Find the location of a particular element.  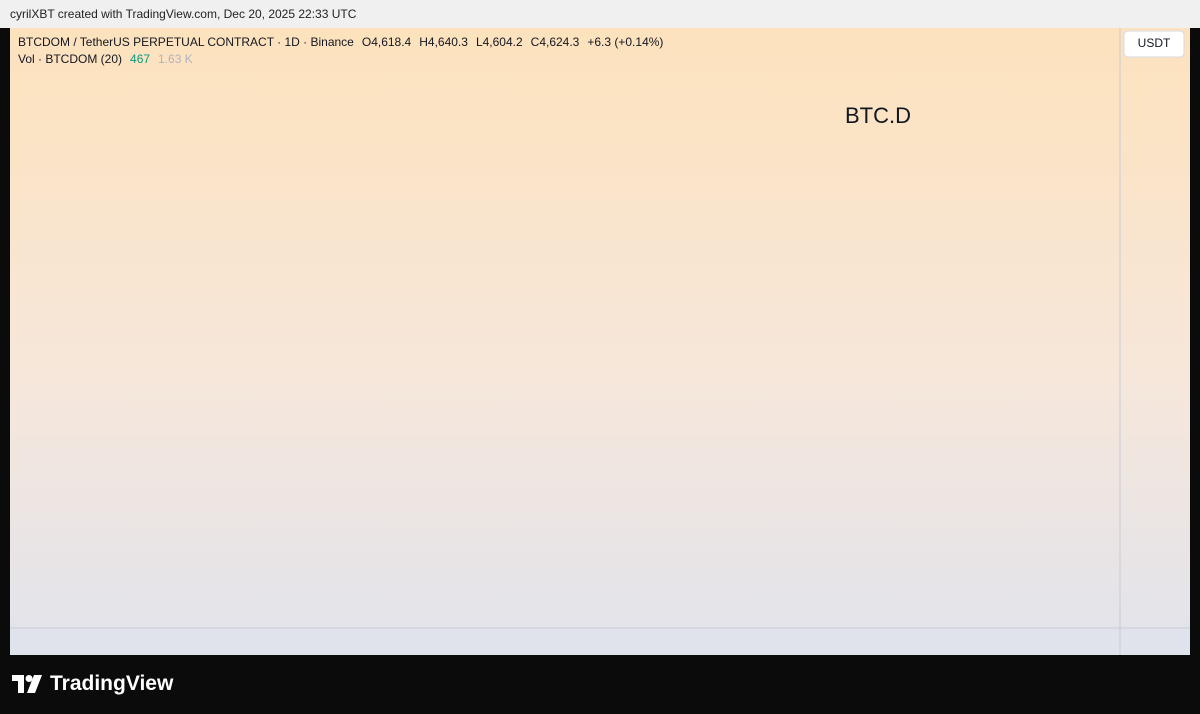

currency-button is located at coordinates (1154, 44).